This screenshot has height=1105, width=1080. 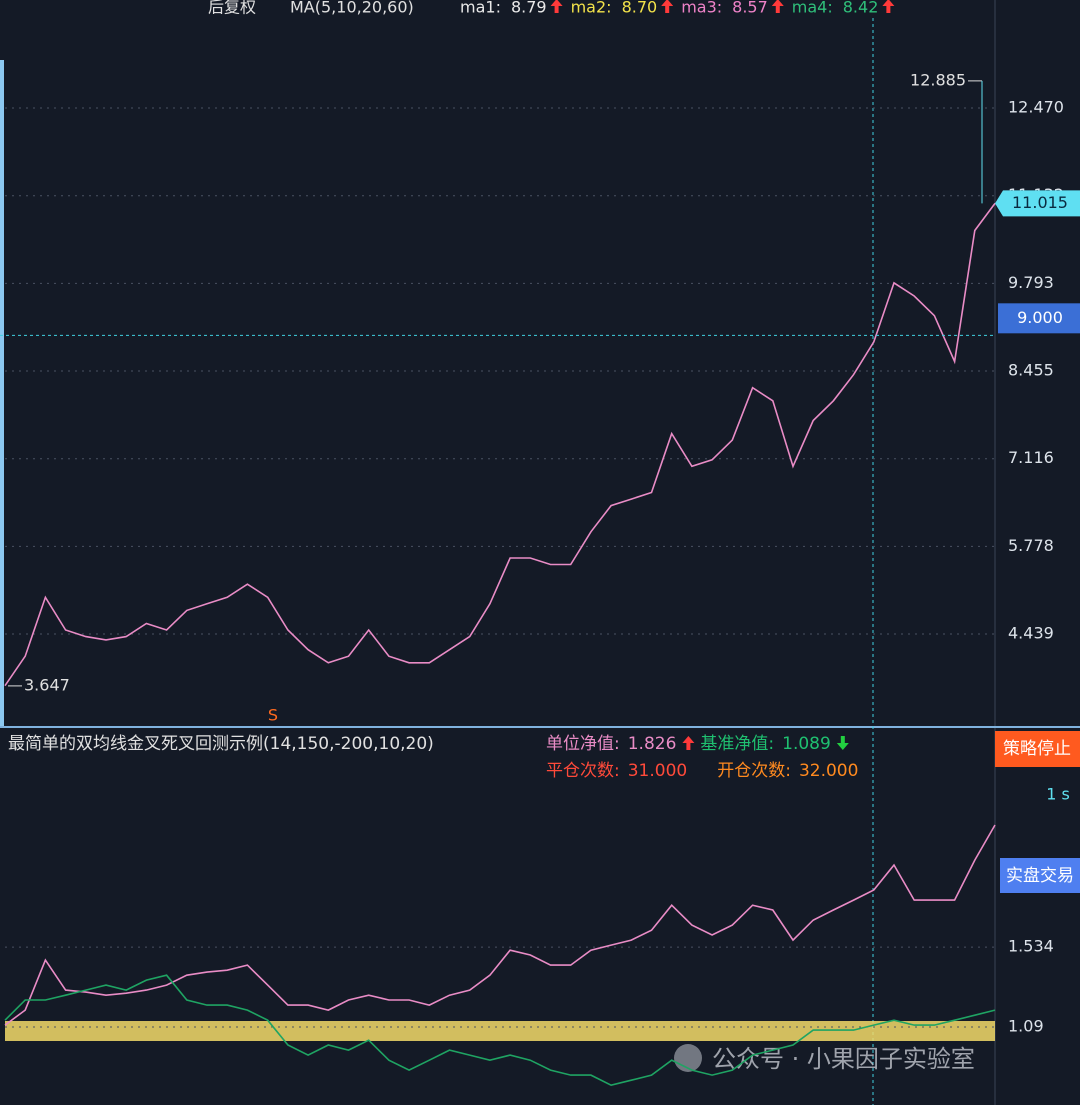 I want to click on signal-label: S, so click(x=273, y=715).